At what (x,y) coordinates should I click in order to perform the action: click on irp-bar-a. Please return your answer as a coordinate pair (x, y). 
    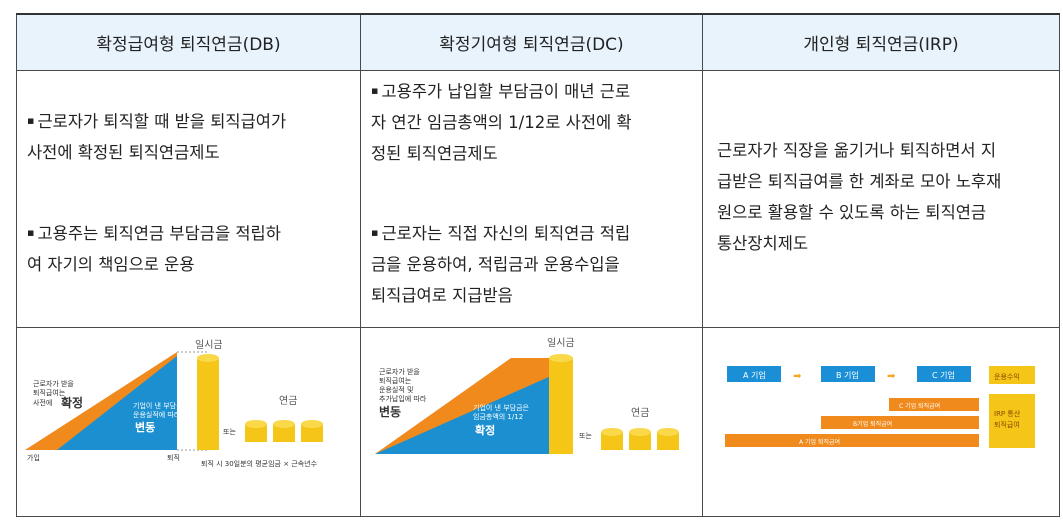
    Looking at the image, I should click on (852, 440).